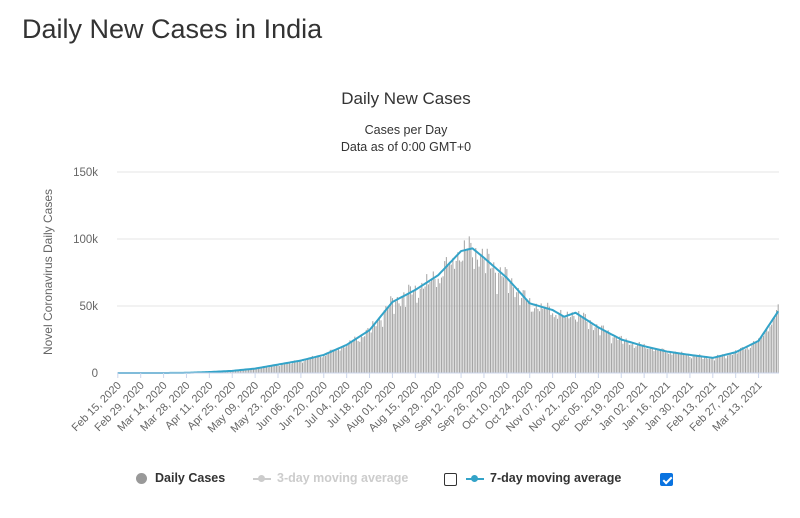 The image size is (800, 518). Describe the element at coordinates (343, 478) in the screenshot. I see `legend-3day-label: 3-day moving average` at that location.